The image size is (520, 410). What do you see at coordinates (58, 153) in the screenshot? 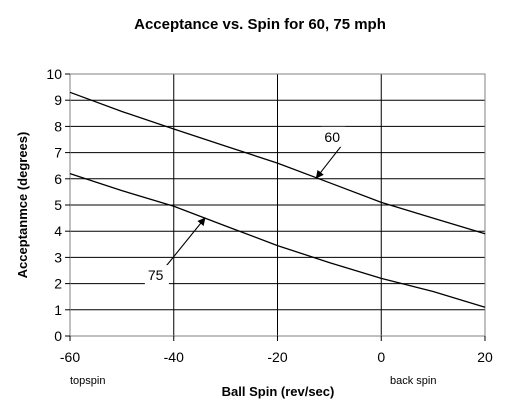
I see `y-tick-label: 7` at bounding box center [58, 153].